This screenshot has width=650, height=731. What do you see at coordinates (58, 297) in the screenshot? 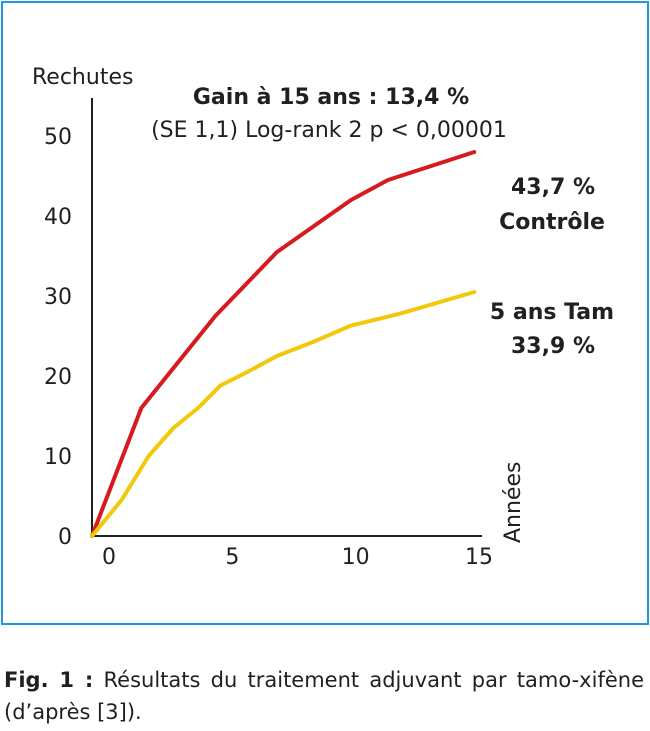
I see `y-tick-label: 30` at bounding box center [58, 297].